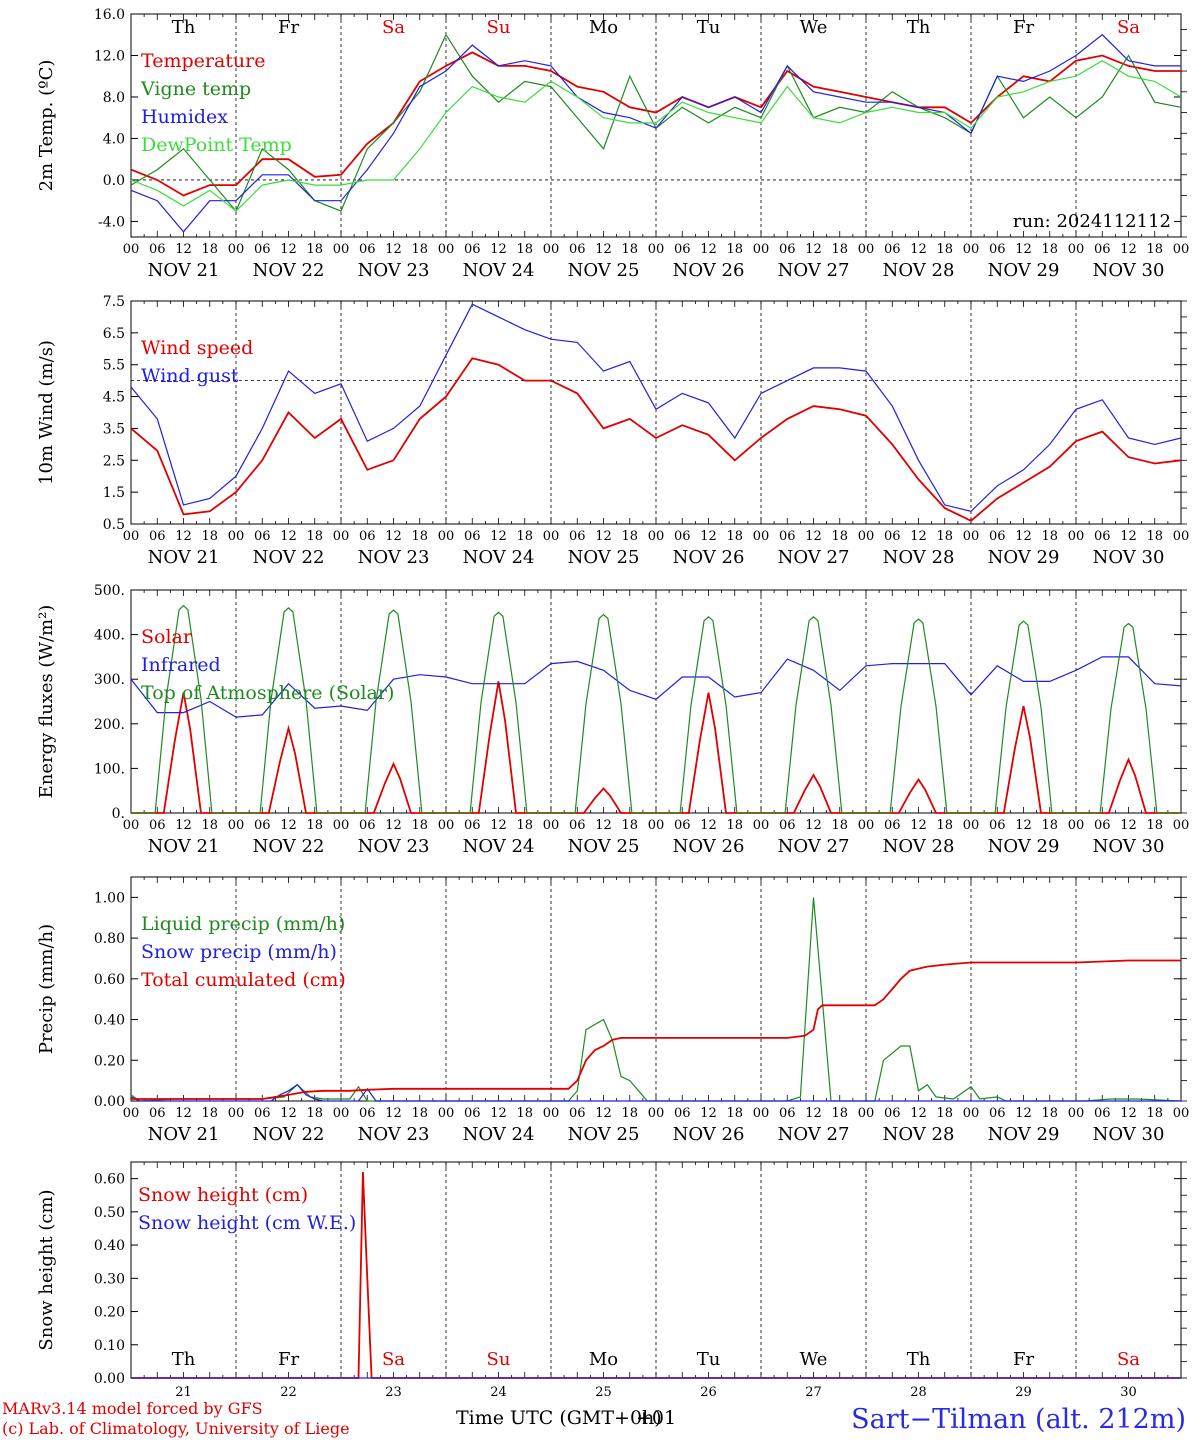 This screenshot has width=1194, height=1440. What do you see at coordinates (109, 1279) in the screenshot?
I see `y-tick-label: 0.30` at bounding box center [109, 1279].